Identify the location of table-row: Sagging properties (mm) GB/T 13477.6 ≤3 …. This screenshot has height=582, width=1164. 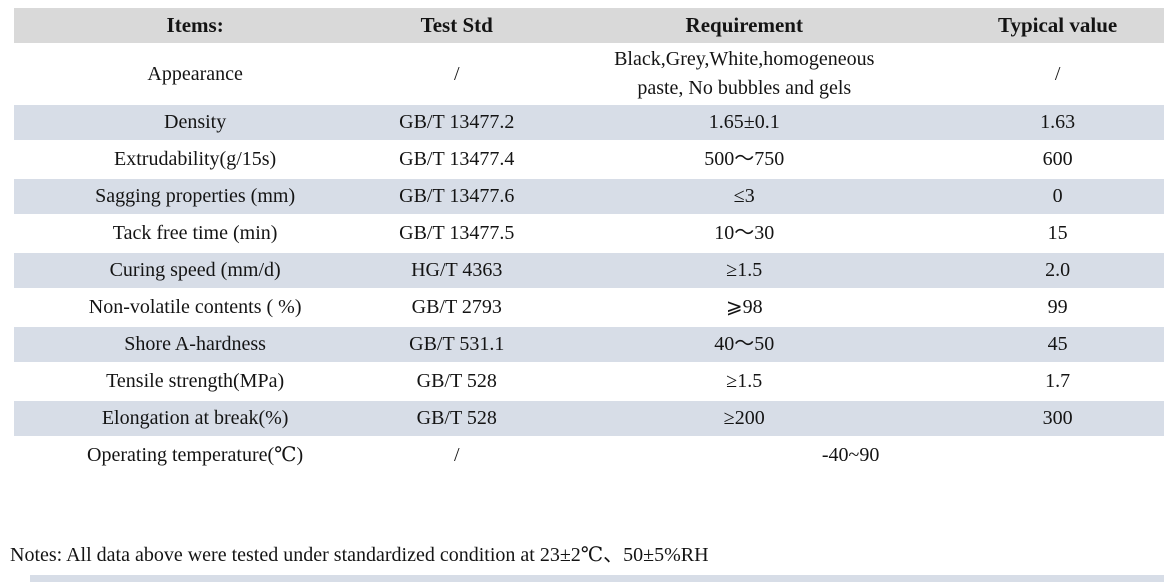
(589, 197).